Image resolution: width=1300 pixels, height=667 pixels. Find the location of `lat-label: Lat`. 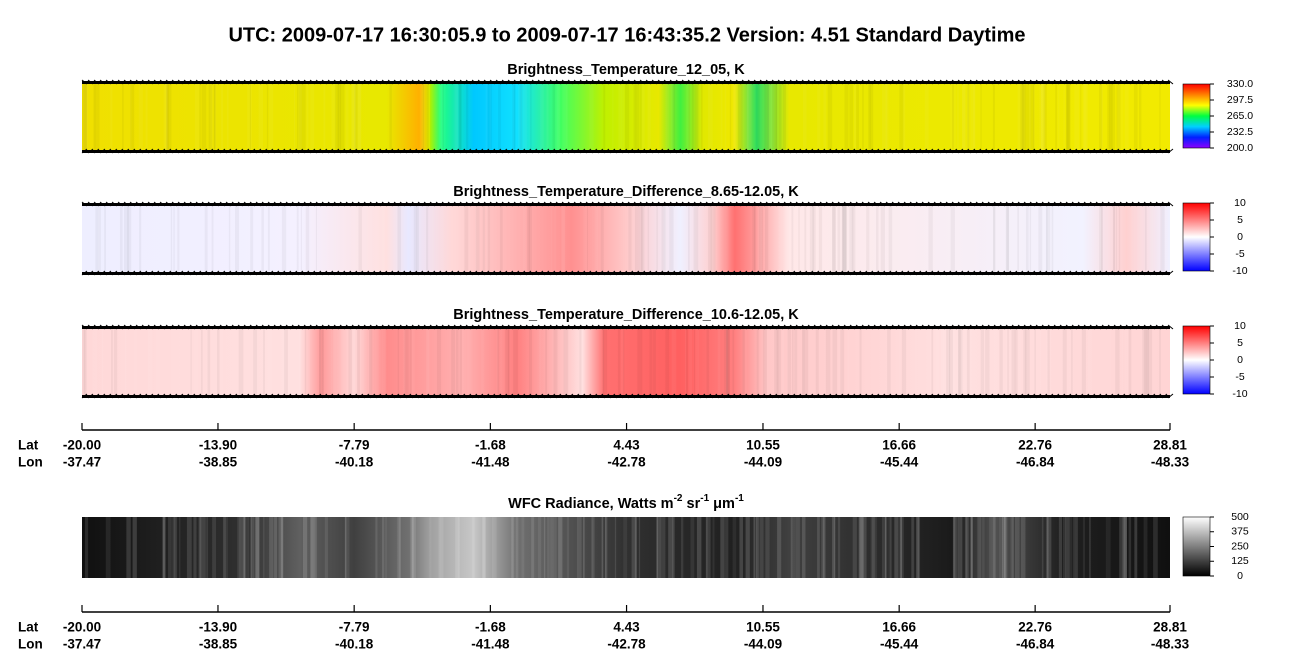

lat-label: Lat is located at coordinates (28, 627).